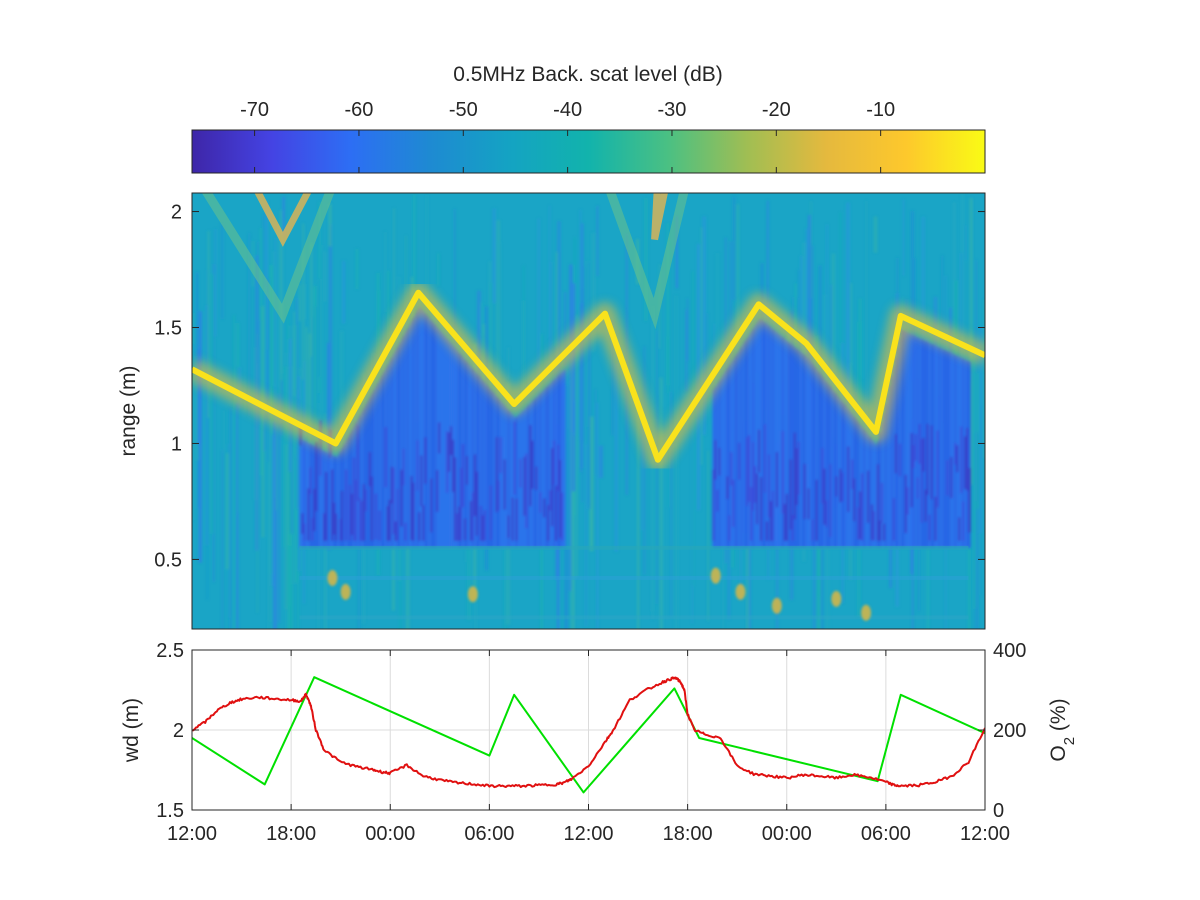 Image resolution: width=1200 pixels, height=900 pixels. What do you see at coordinates (358, 110) in the screenshot?
I see `colorbar-tick-label: -60` at bounding box center [358, 110].